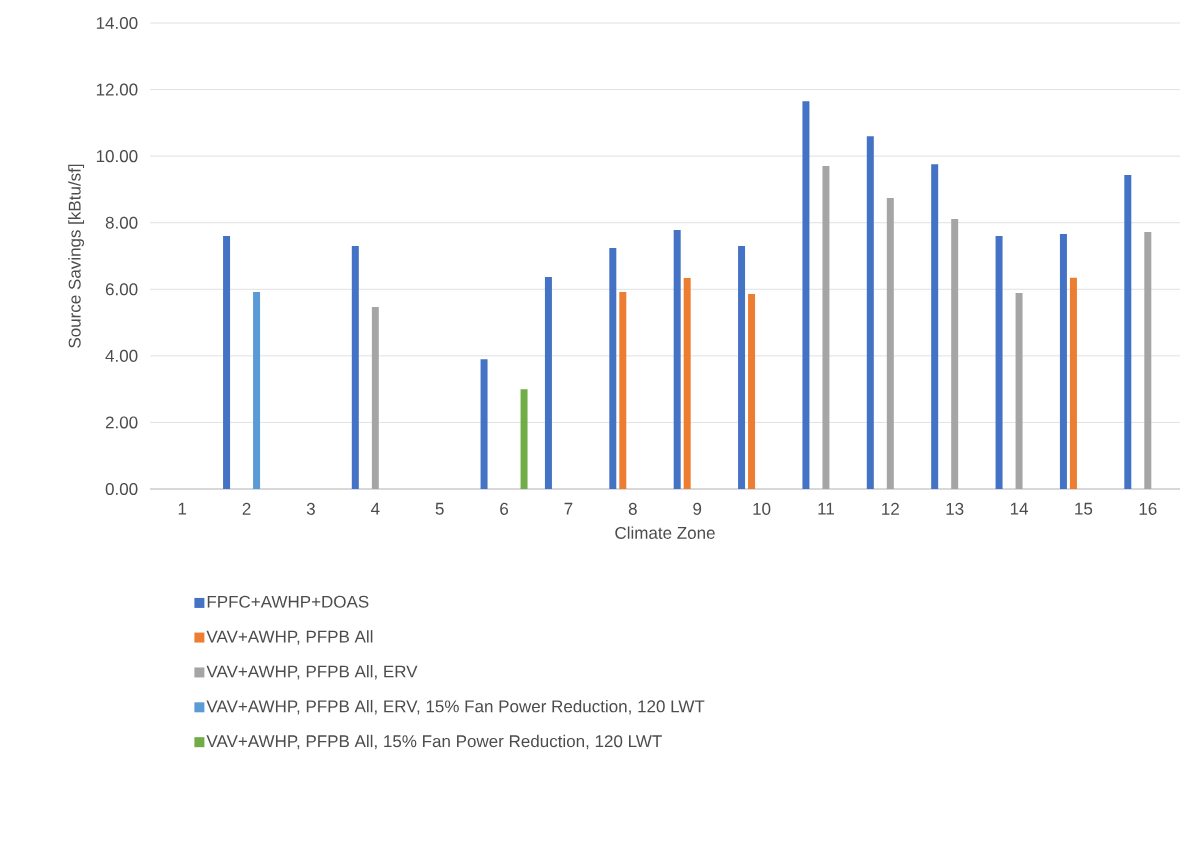 This screenshot has width=1183, height=857. What do you see at coordinates (826, 508) in the screenshot?
I see `x-tick-label: 11` at bounding box center [826, 508].